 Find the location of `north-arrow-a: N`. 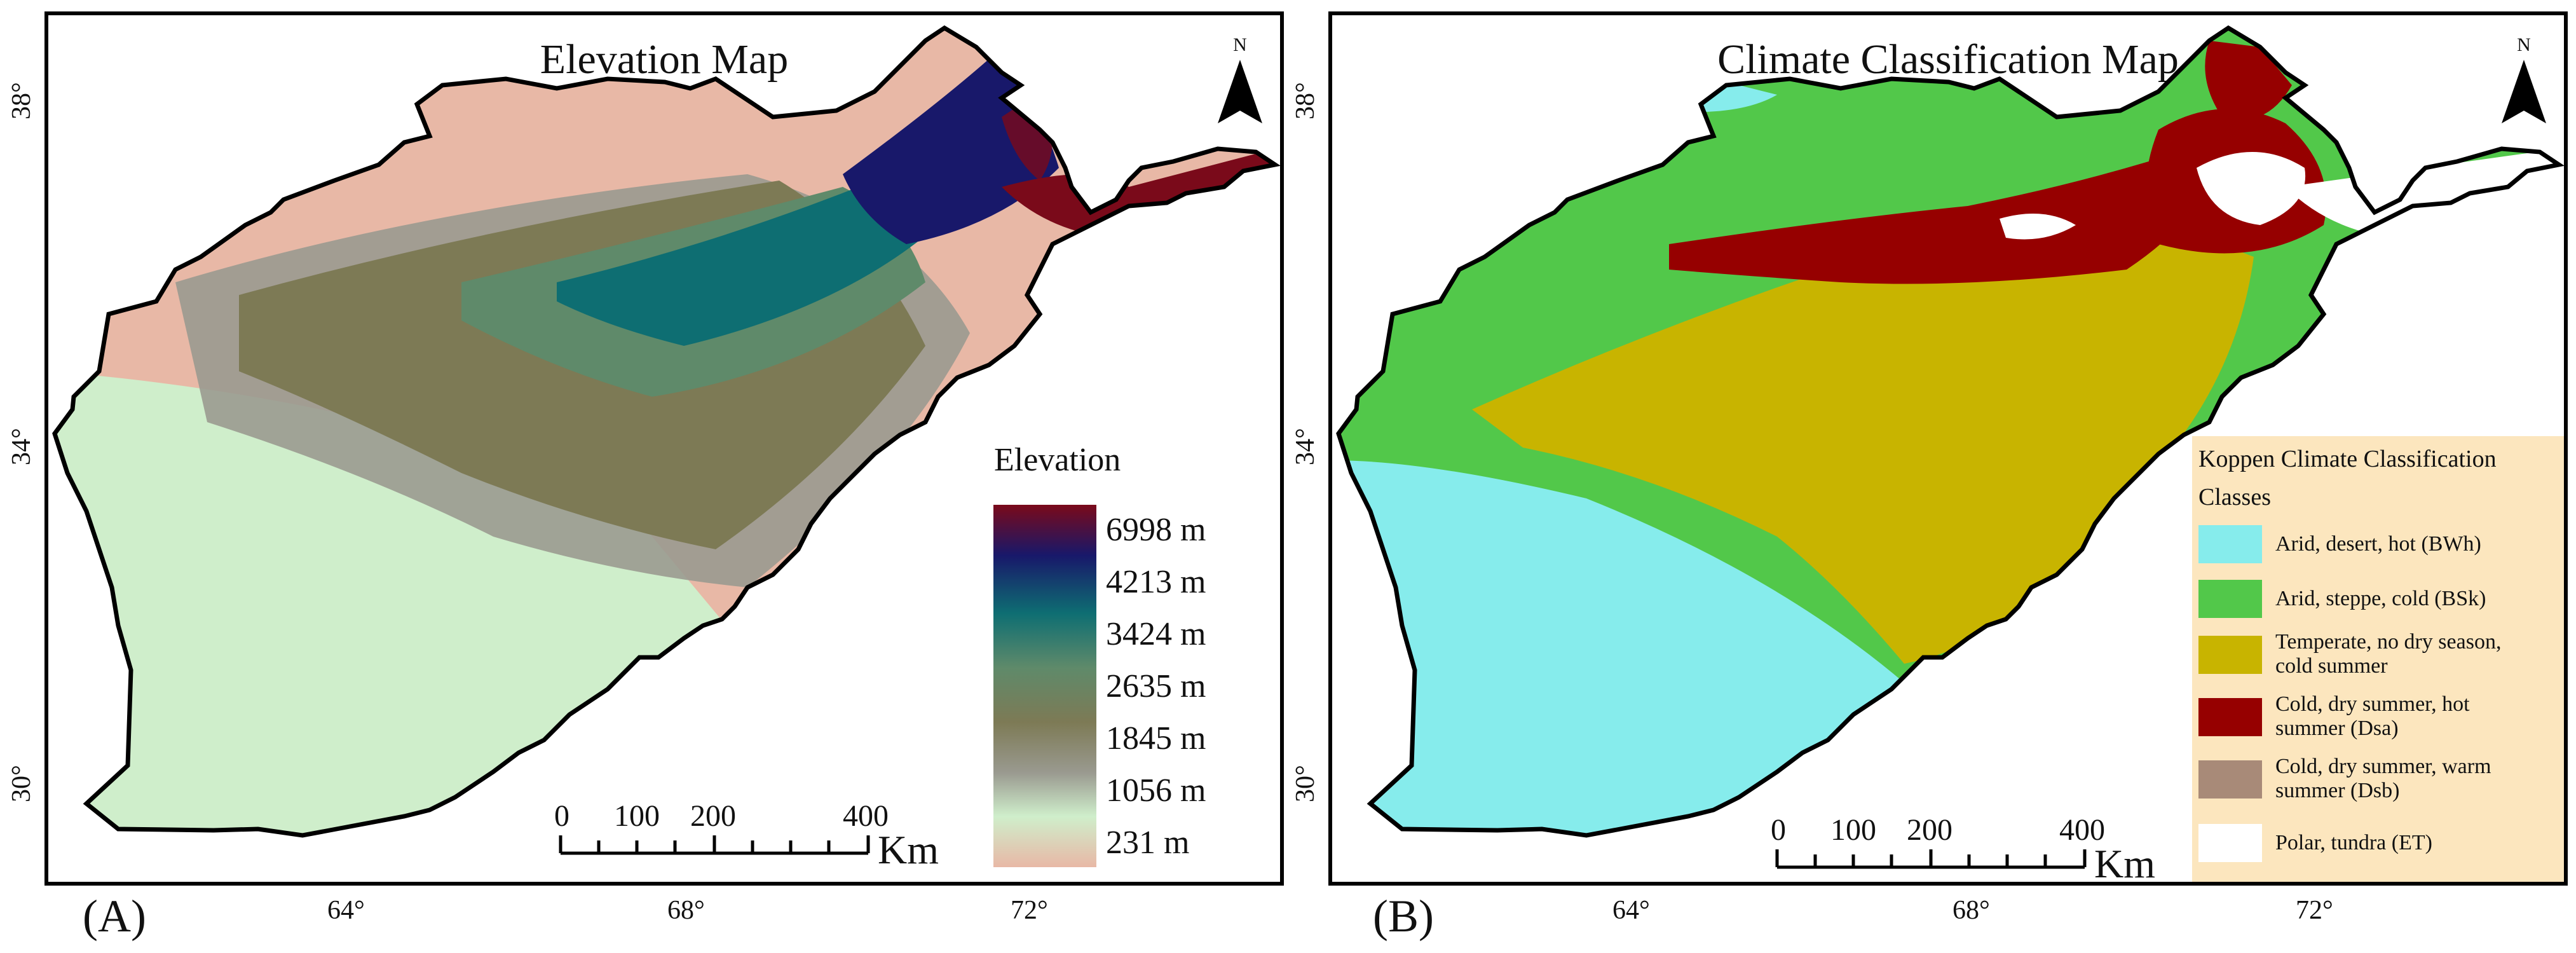

north-arrow-a: N is located at coordinates (1240, 83).